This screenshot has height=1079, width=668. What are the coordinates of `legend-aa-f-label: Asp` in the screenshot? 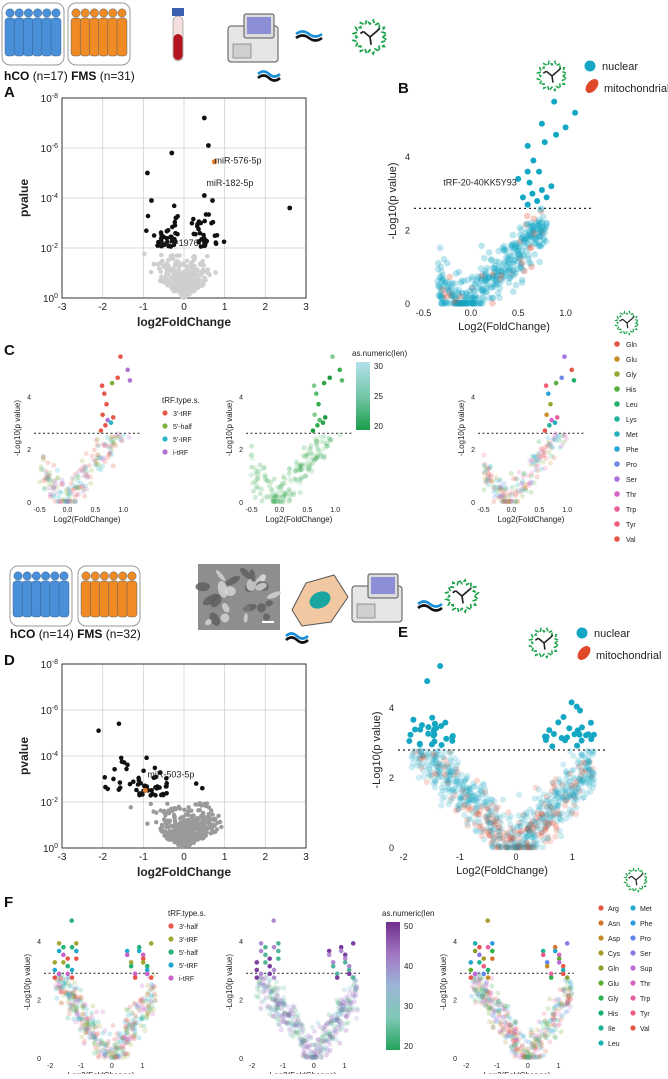 It's located at (614, 939).